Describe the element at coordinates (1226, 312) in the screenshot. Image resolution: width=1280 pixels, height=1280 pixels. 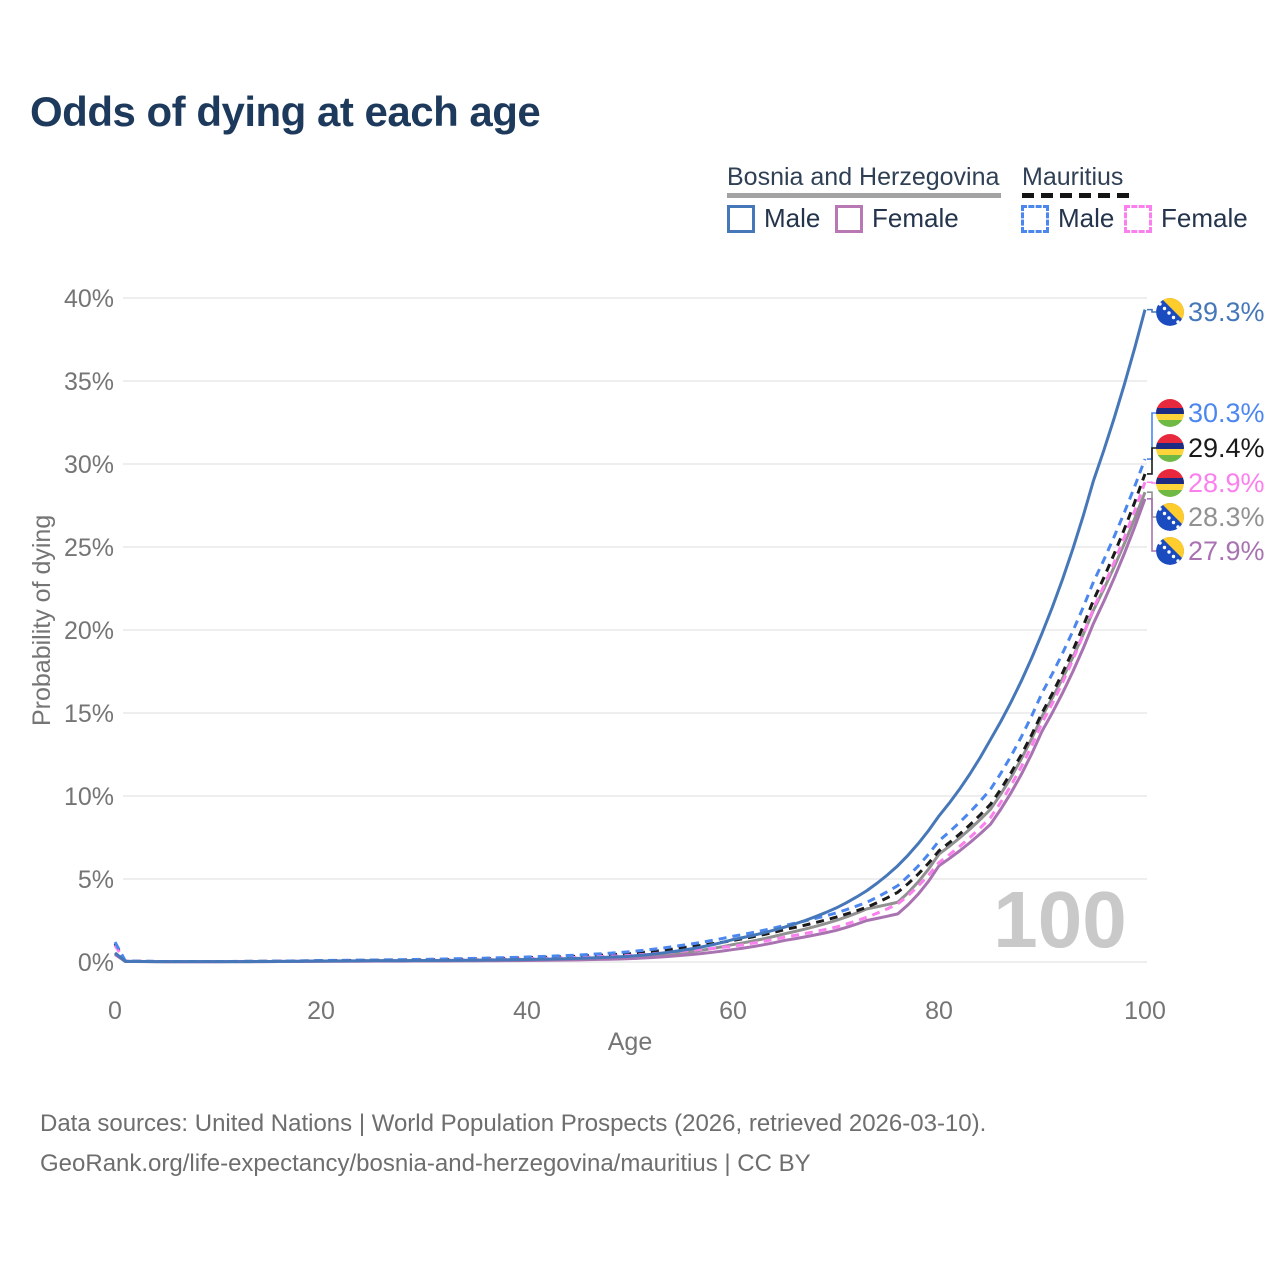
I see `end-label-value: 39.3%` at that location.